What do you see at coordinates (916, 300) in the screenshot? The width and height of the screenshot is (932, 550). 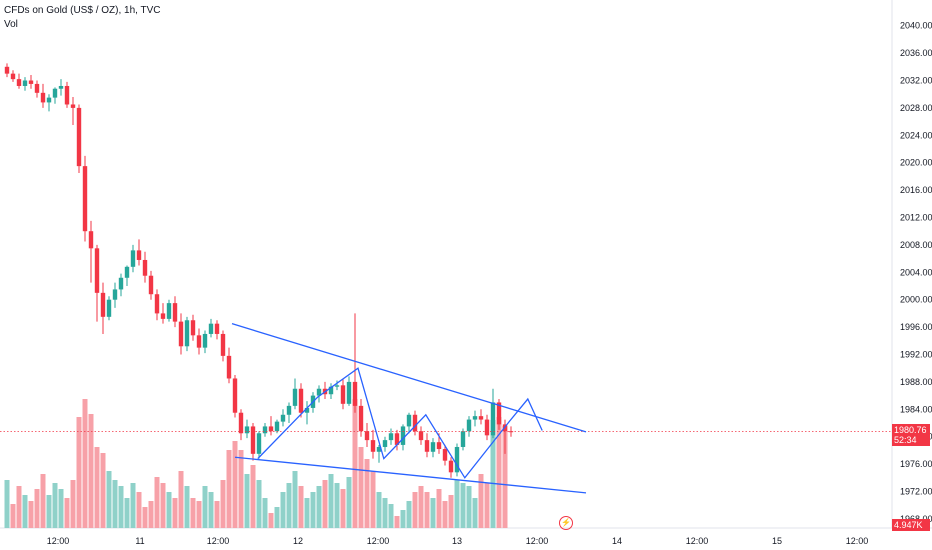 I see `price-tick-label: 2000.00` at bounding box center [916, 300].